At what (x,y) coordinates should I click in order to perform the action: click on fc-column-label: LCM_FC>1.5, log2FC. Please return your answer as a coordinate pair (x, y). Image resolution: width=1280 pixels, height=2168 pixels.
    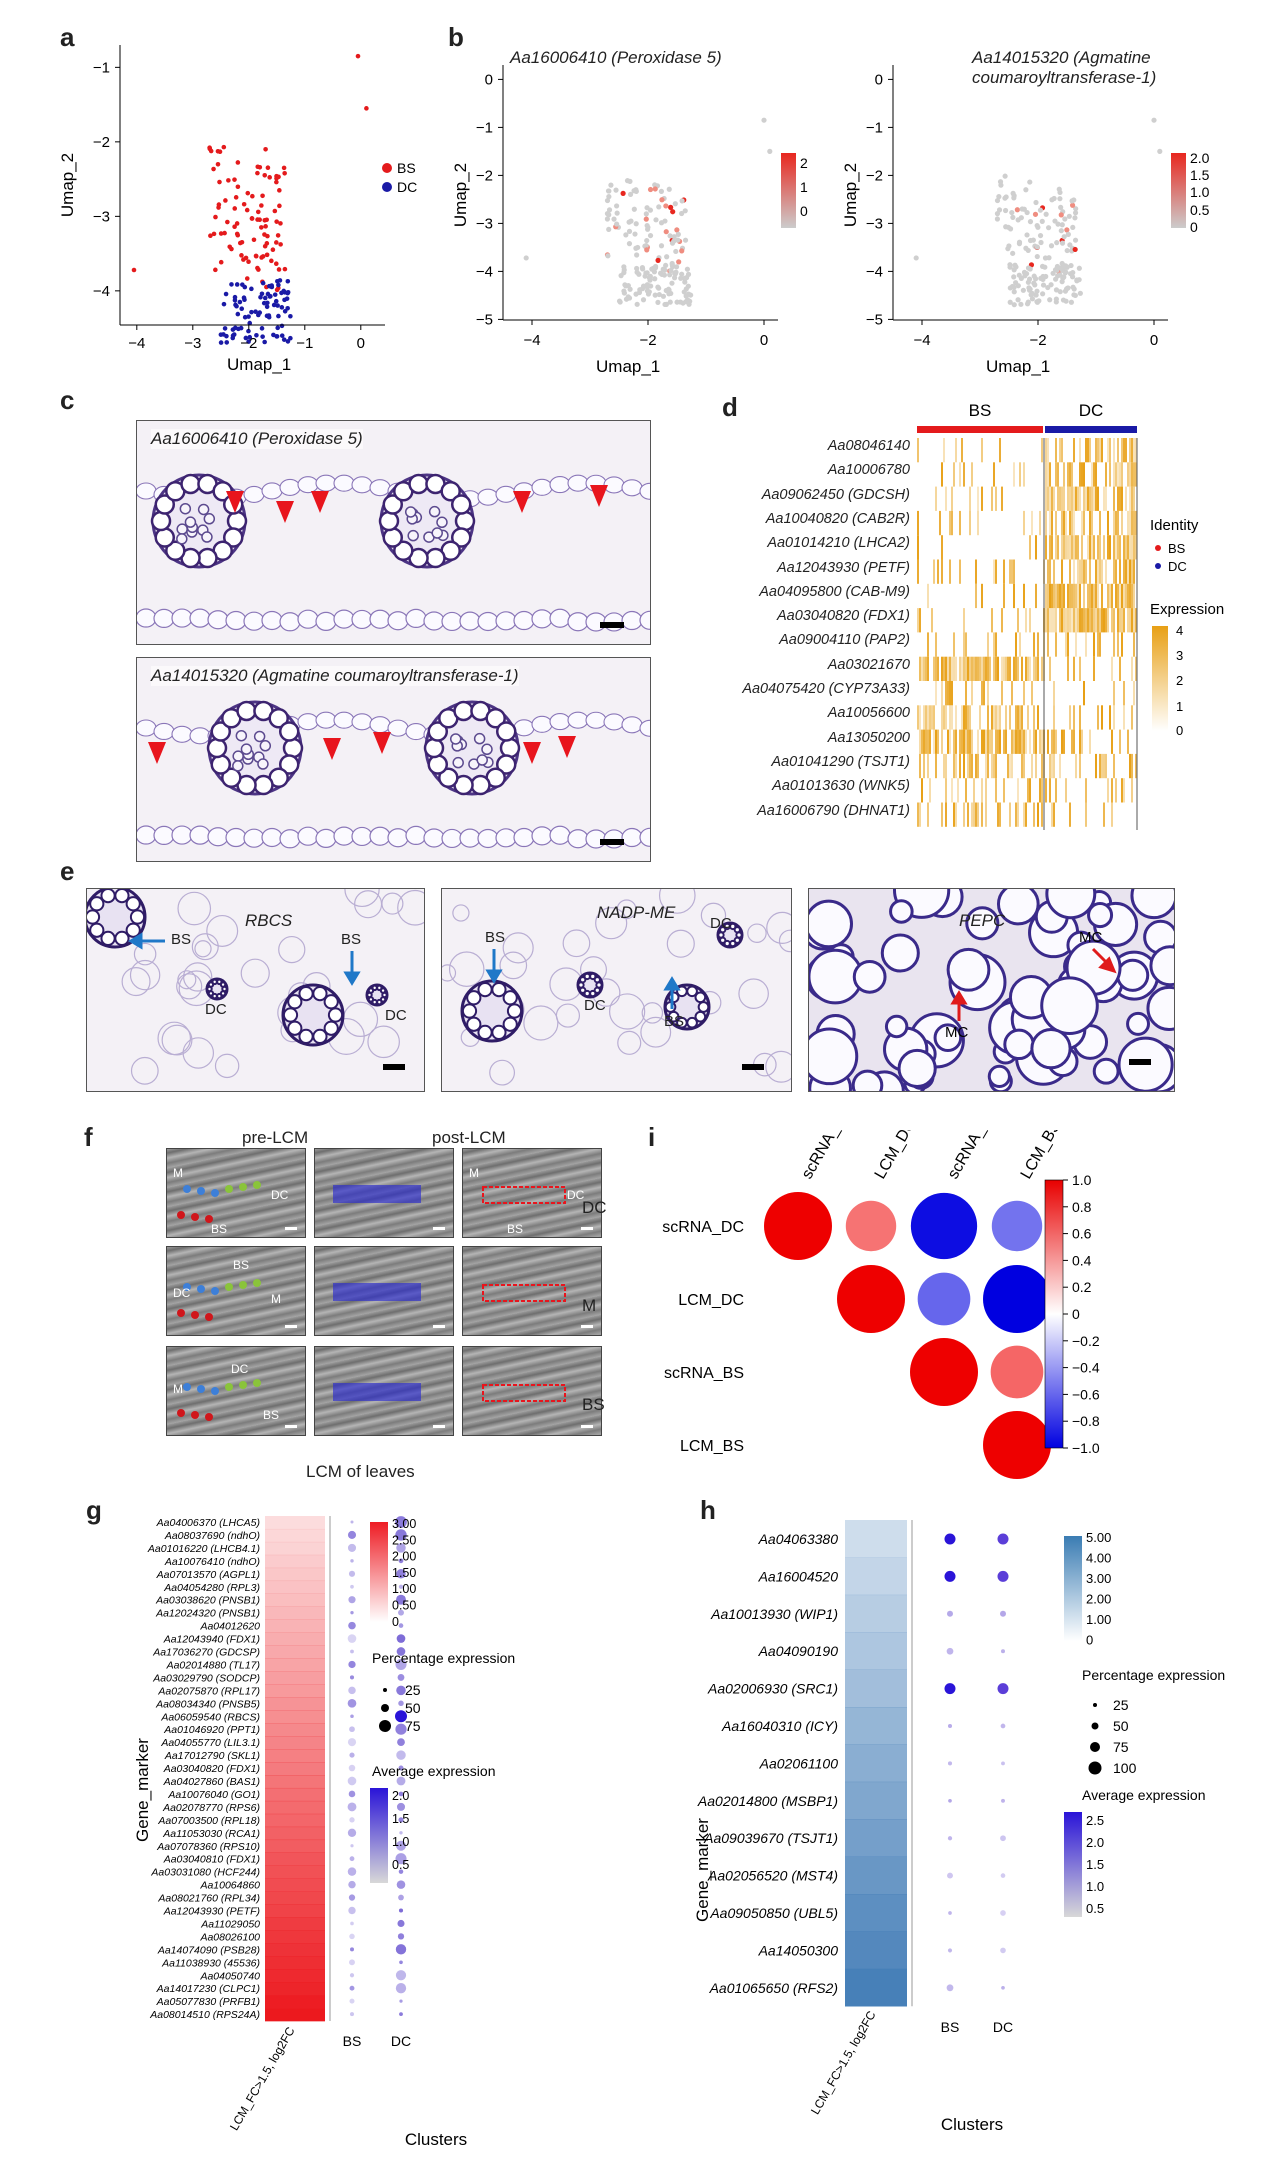
    Looking at the image, I should click on (843, 2062).